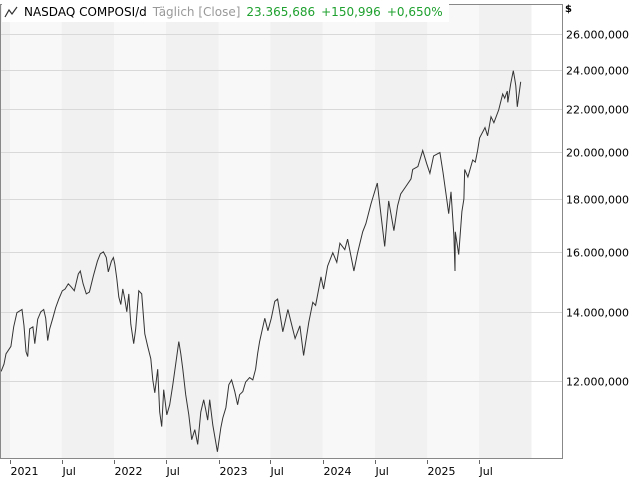 The height and width of the screenshot is (480, 640). What do you see at coordinates (597, 200) in the screenshot?
I see `y-tick-label: 18.000,000` at bounding box center [597, 200].